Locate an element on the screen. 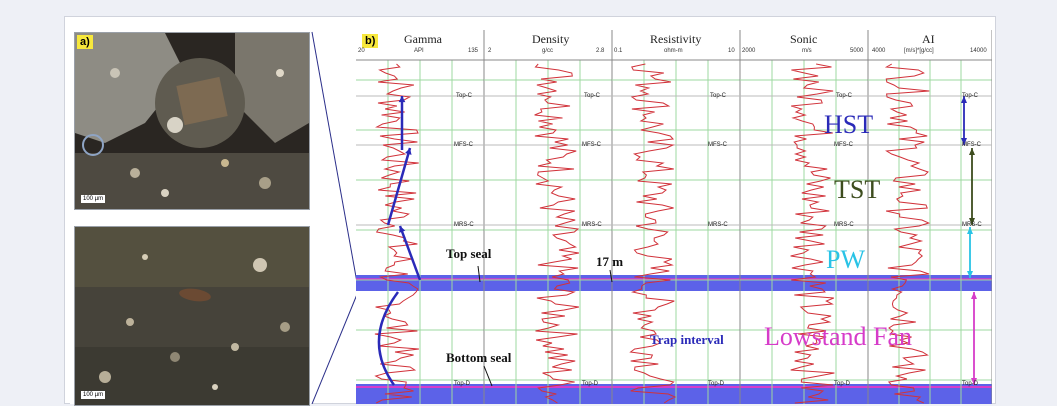 The height and width of the screenshot is (406, 1057). pw-range-bar-head-bottom is located at coordinates (970, 274).